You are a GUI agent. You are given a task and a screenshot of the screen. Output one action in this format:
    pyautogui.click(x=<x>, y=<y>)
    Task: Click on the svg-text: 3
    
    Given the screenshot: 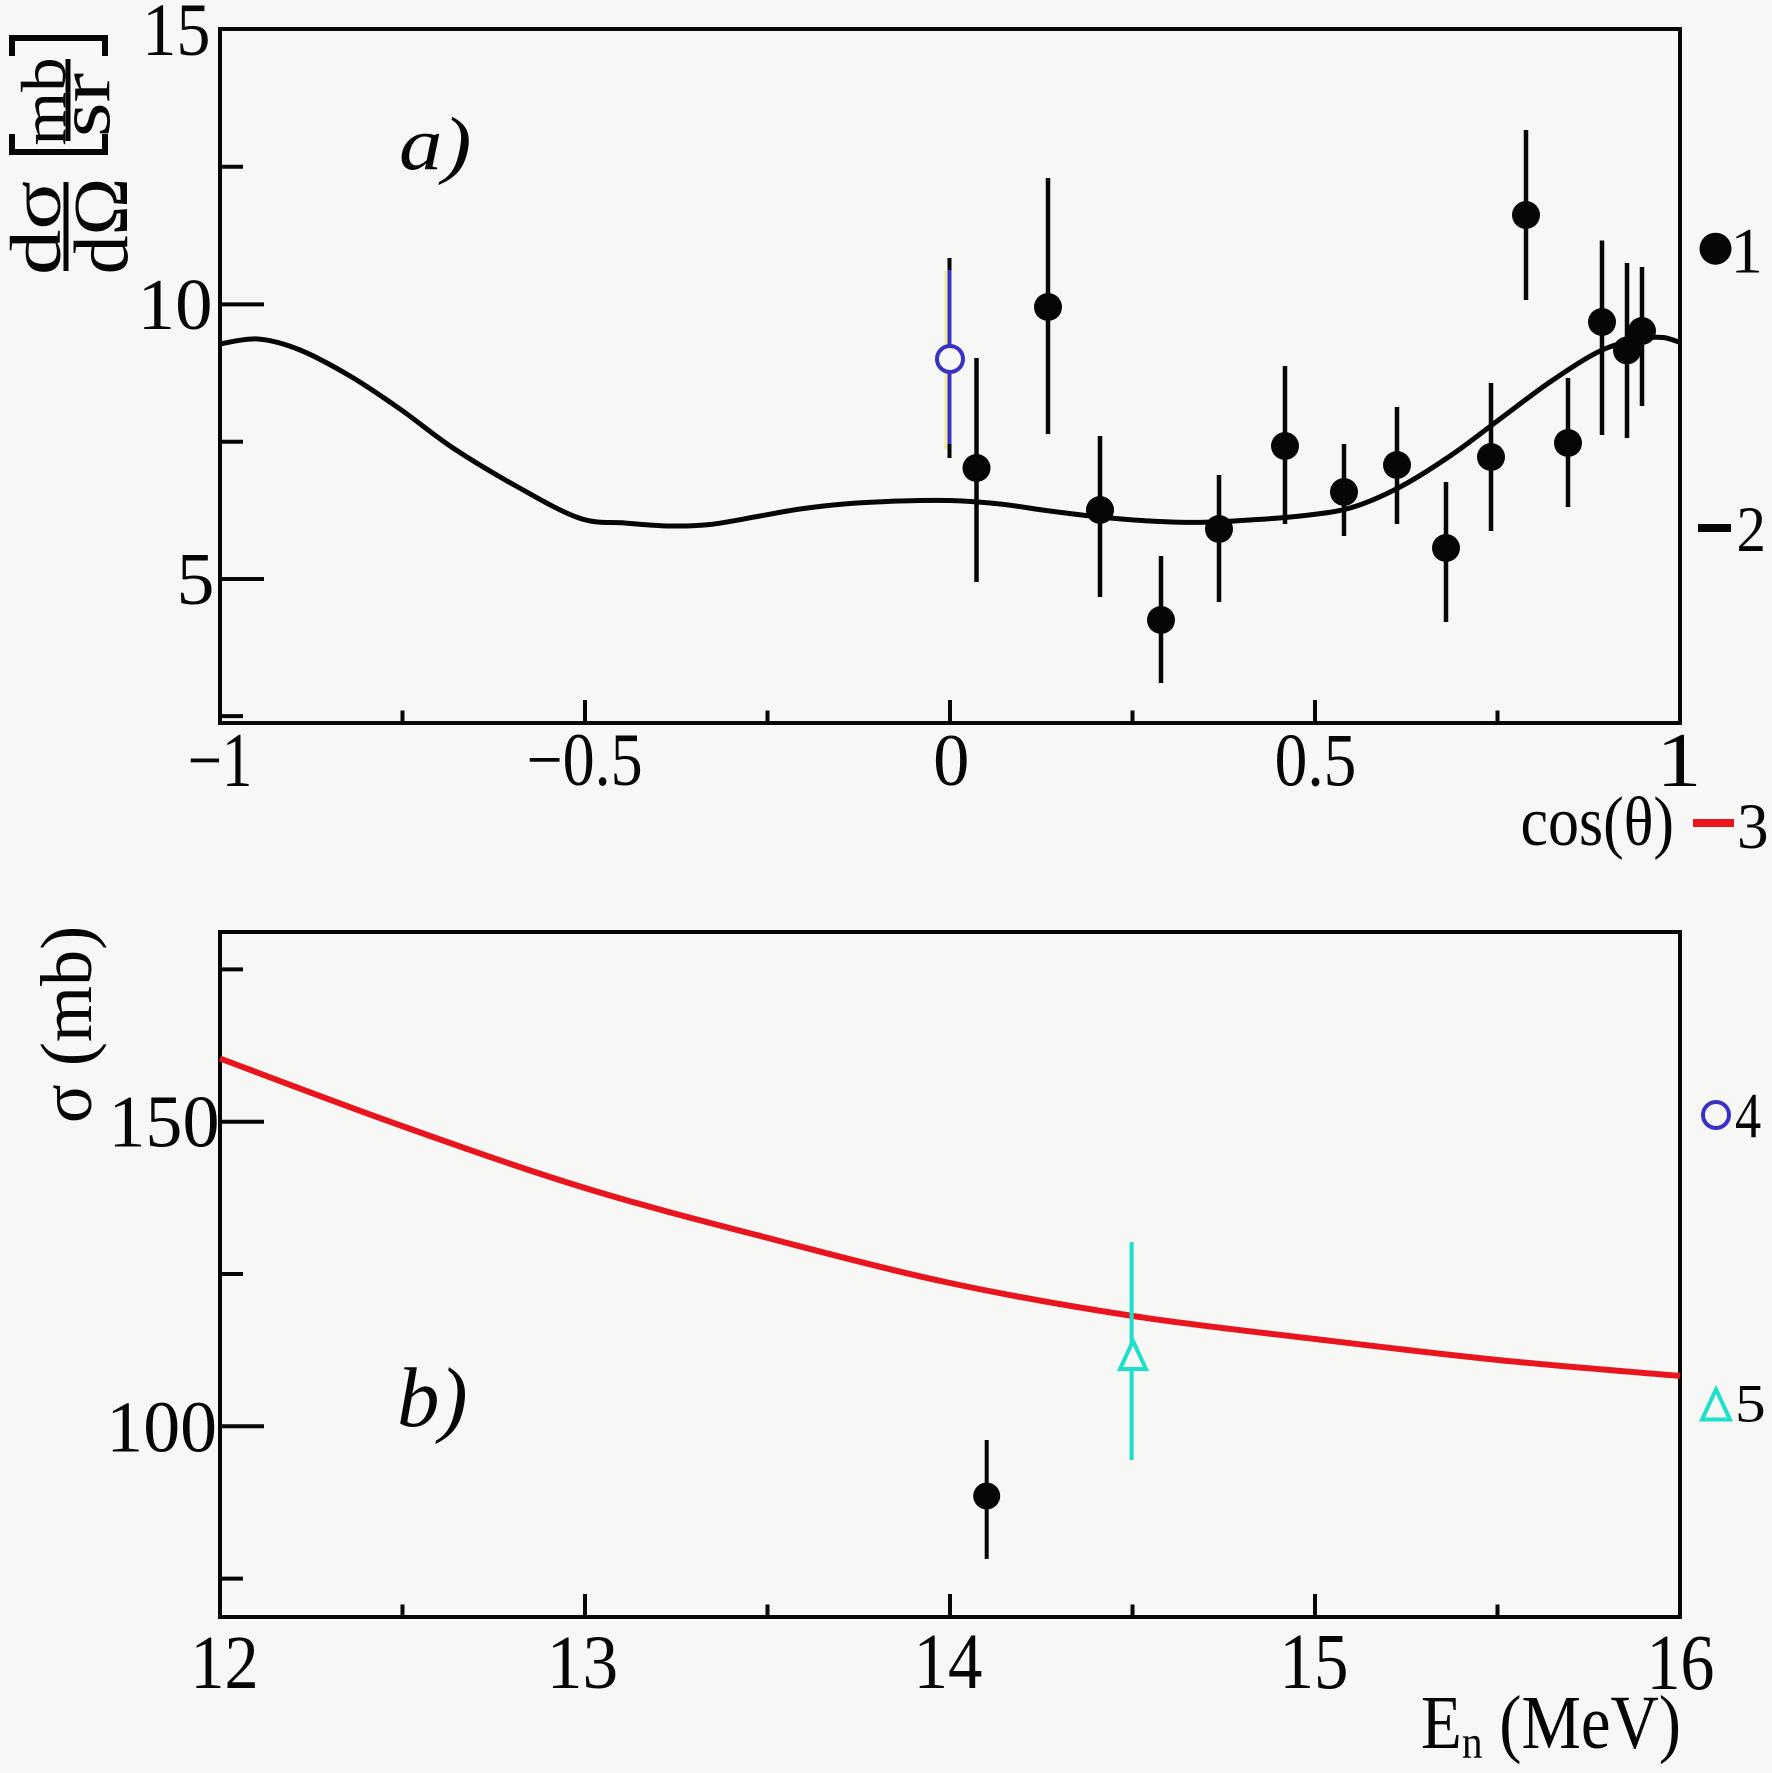 What is the action you would take?
    pyautogui.click(x=1753, y=826)
    